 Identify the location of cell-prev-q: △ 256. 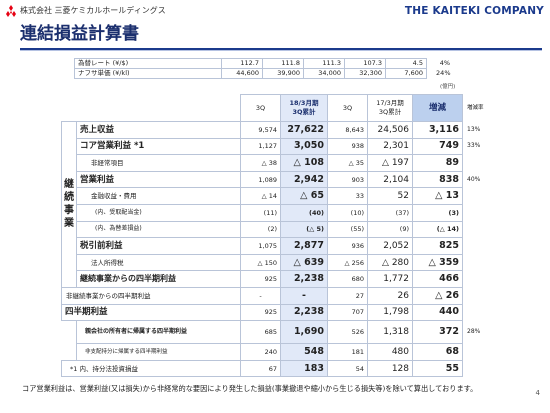
(347, 262).